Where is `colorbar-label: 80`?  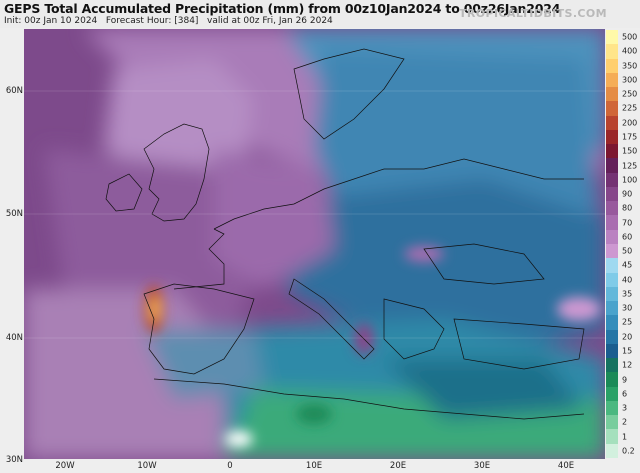
colorbar-label: 80 is located at coordinates (627, 208).